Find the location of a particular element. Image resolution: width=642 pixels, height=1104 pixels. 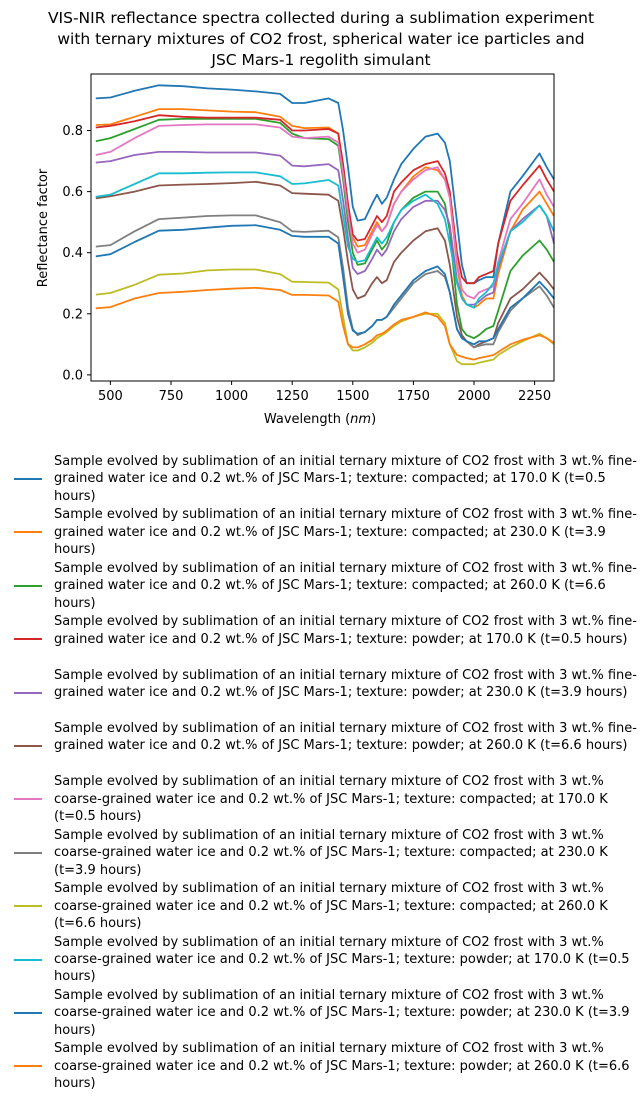

x-tick-label: 1250 is located at coordinates (292, 396).